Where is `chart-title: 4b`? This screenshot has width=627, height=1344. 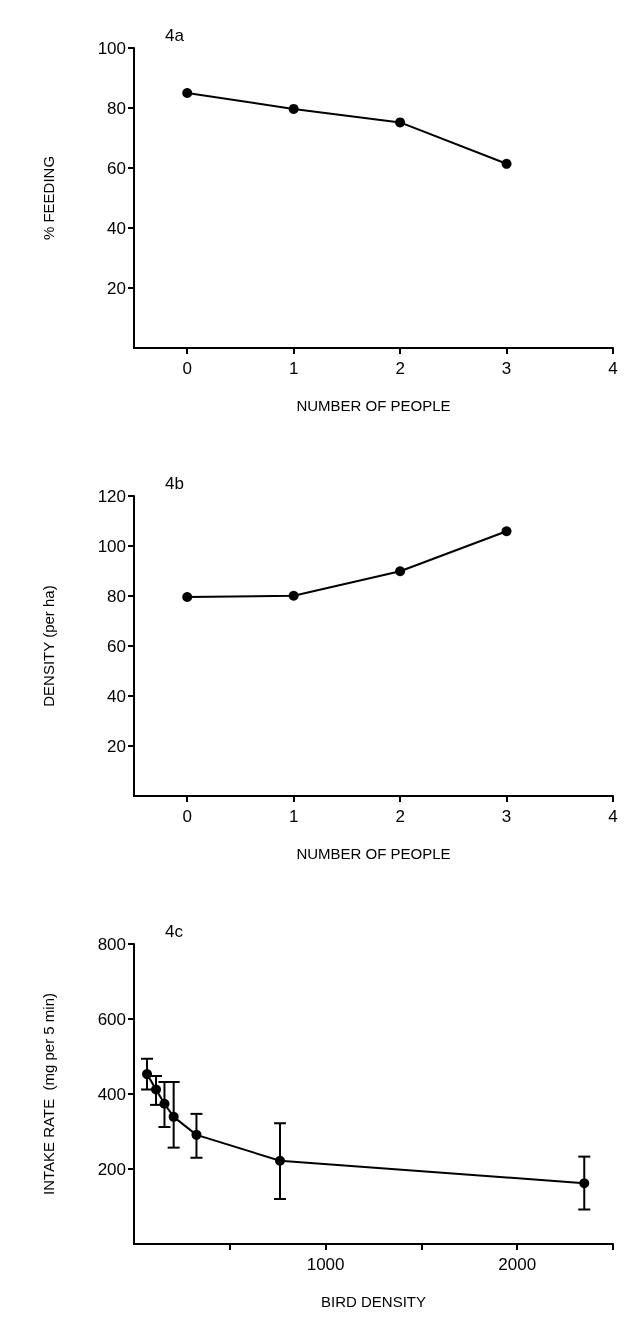 chart-title: 4b is located at coordinates (174, 483).